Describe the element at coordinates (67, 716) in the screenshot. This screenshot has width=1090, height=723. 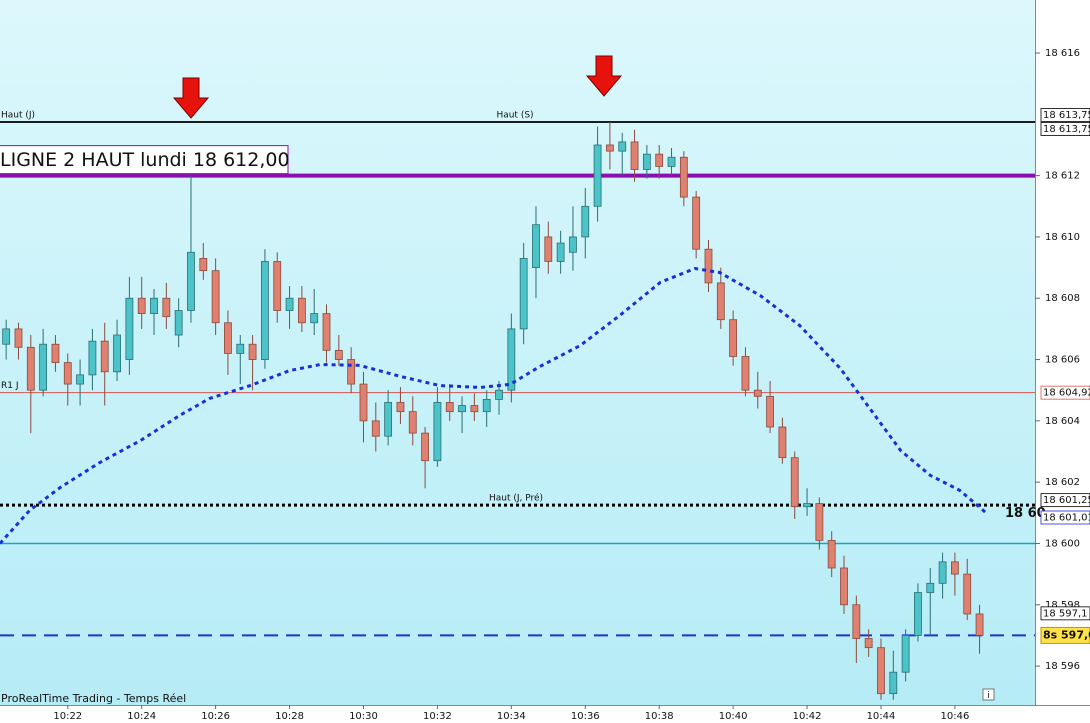
I see `x-tick-label: 10:22` at that location.